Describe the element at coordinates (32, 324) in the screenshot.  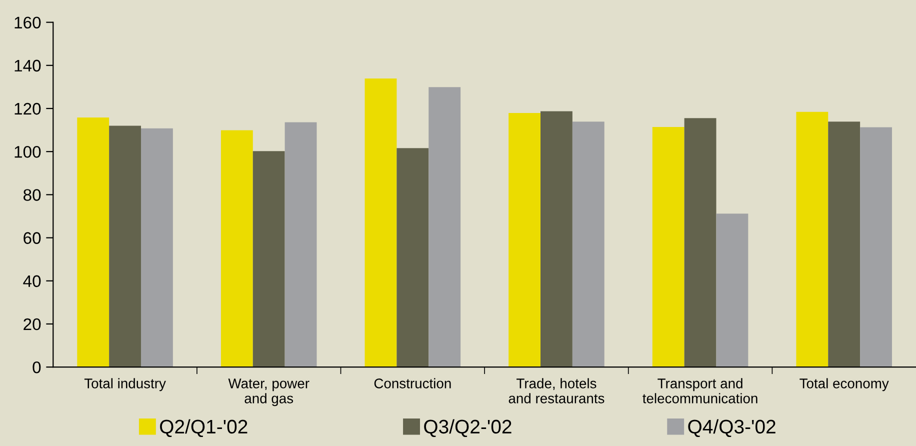
I see `y-tick-label: 20` at that location.